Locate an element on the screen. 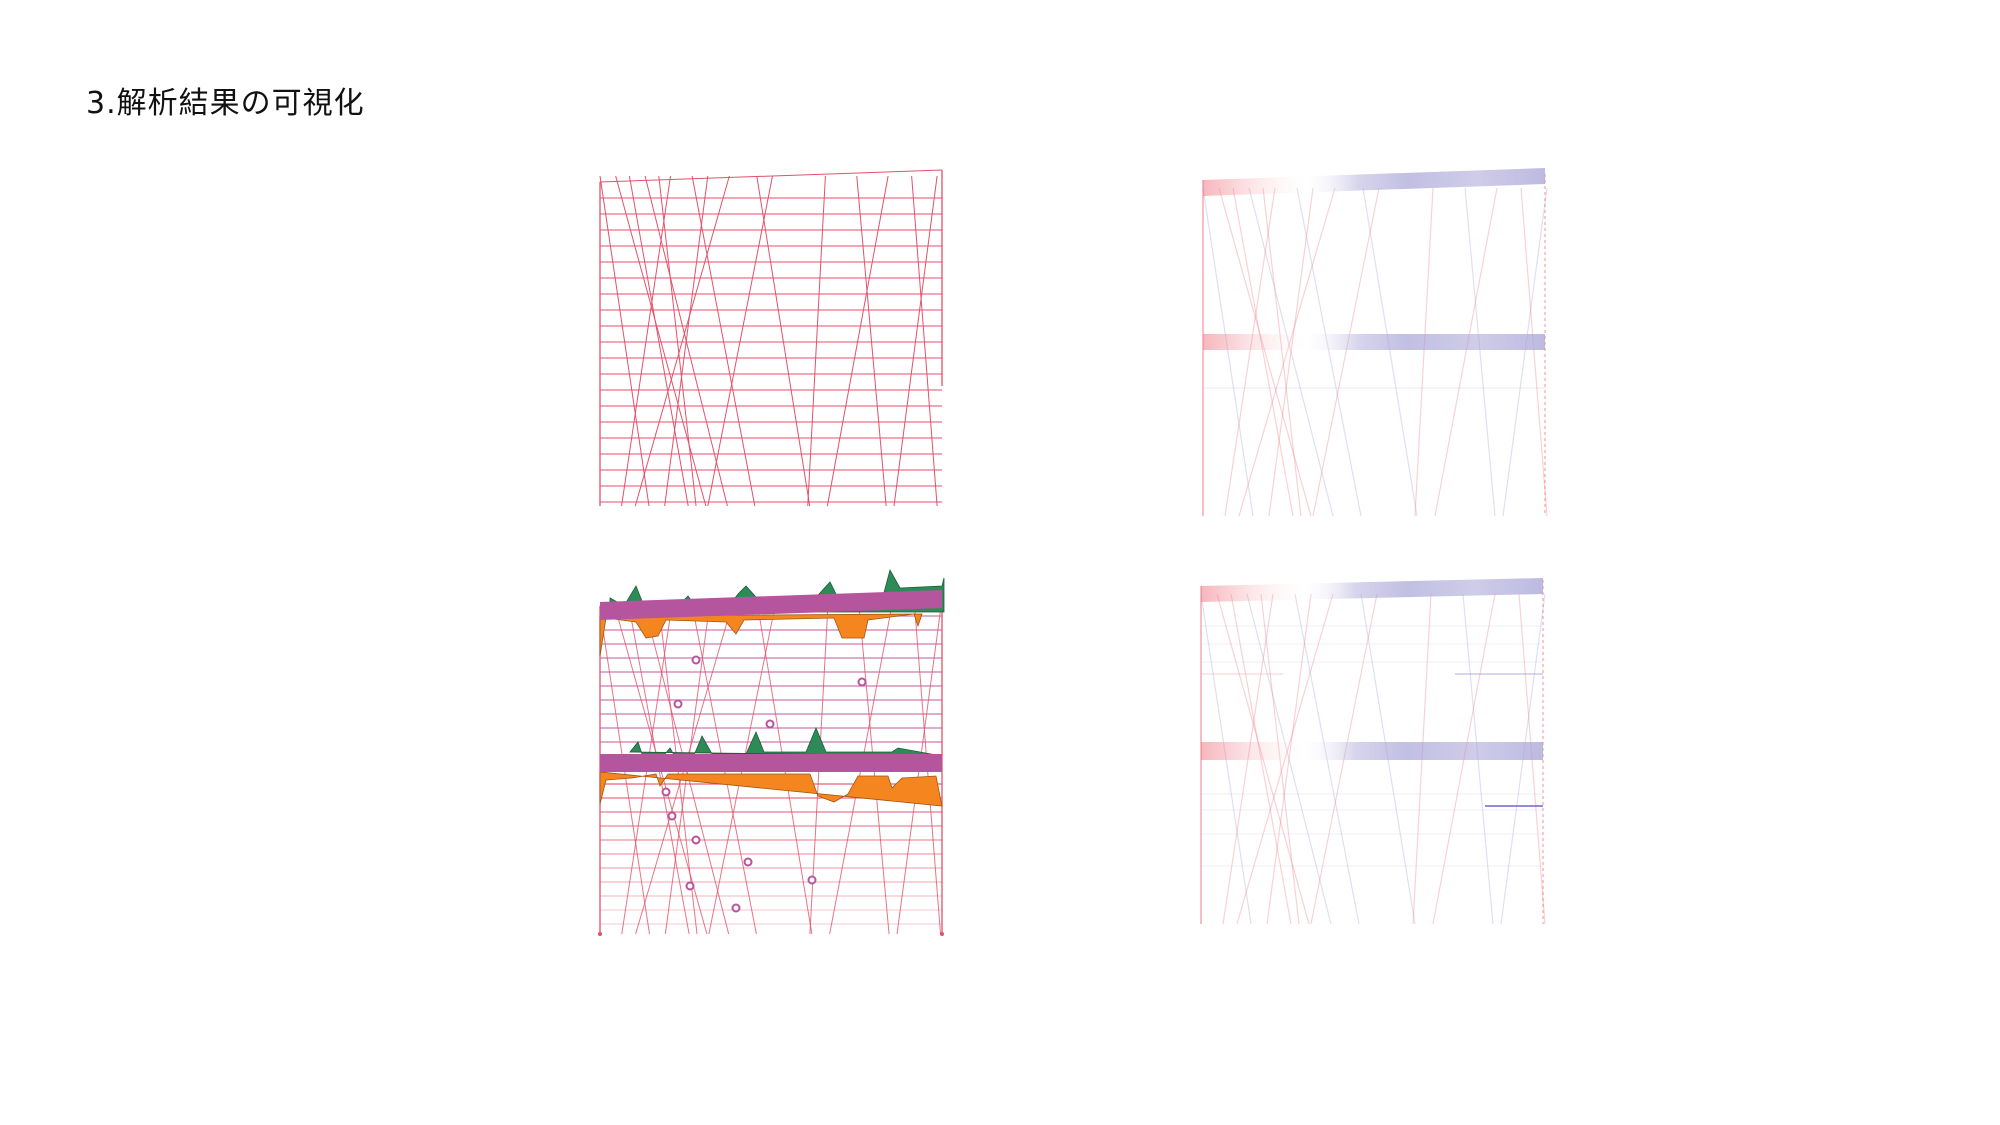 The width and height of the screenshot is (2000, 1125). beam-lower is located at coordinates (771, 763).